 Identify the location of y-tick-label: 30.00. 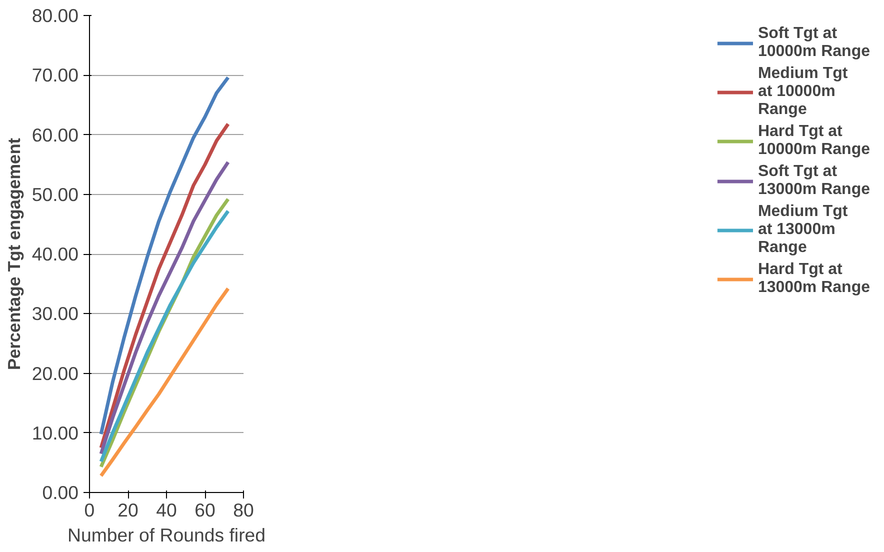
(55, 313).